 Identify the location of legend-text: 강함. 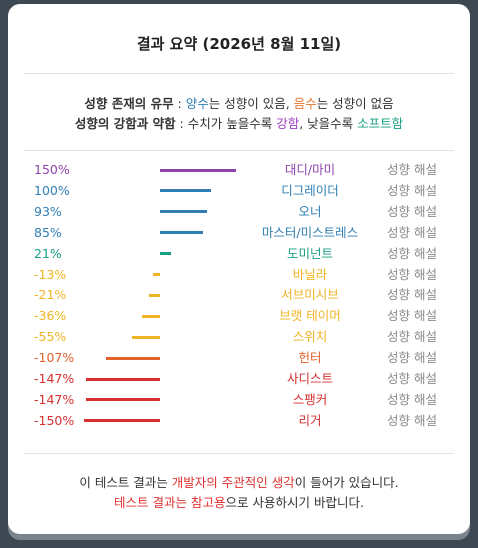
(288, 123).